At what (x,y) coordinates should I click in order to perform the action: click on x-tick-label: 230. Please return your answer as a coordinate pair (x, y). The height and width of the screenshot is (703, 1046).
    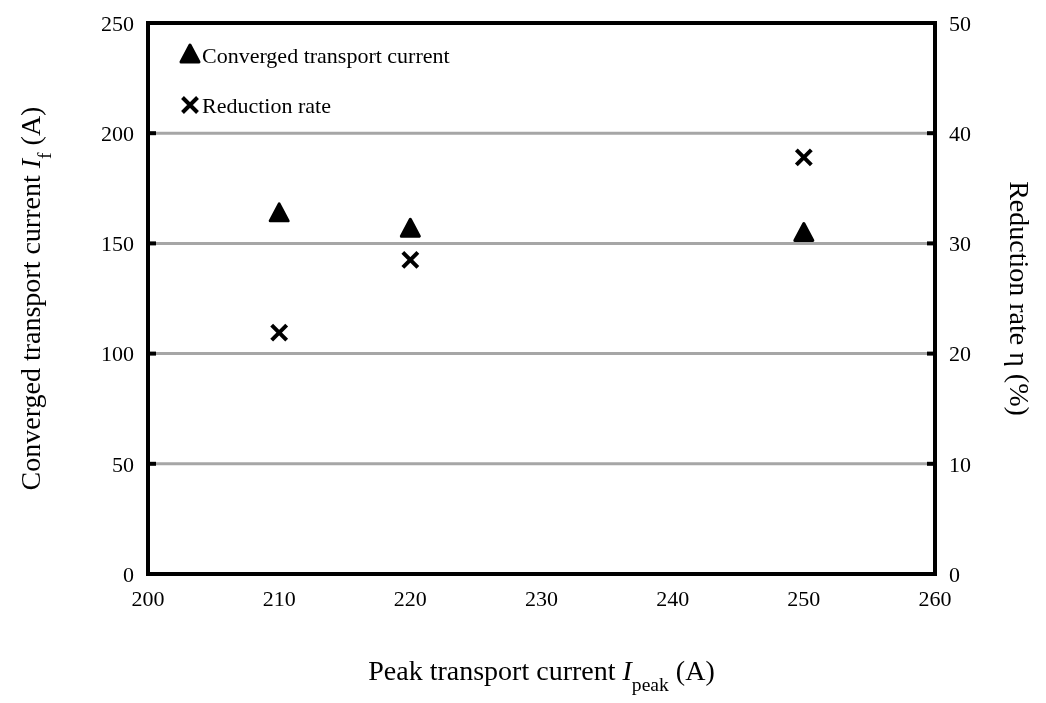
    Looking at the image, I should click on (541, 598).